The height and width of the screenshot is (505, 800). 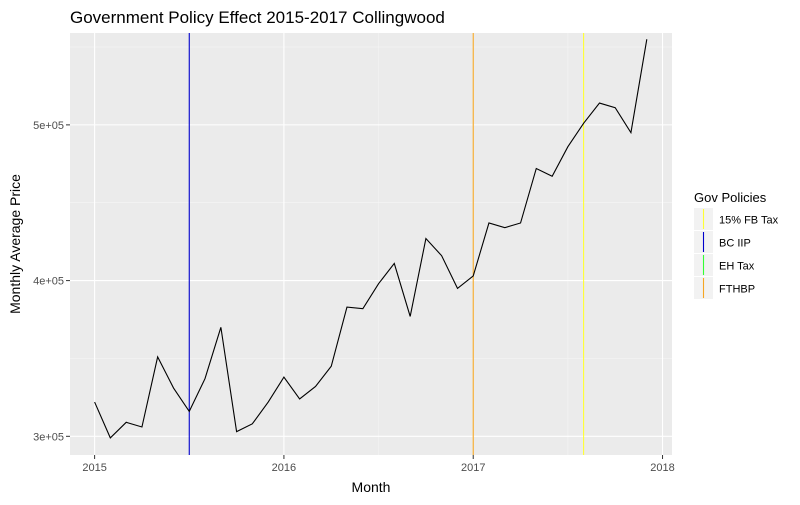 I want to click on y-tick-label: 4e+05, so click(x=48, y=282).